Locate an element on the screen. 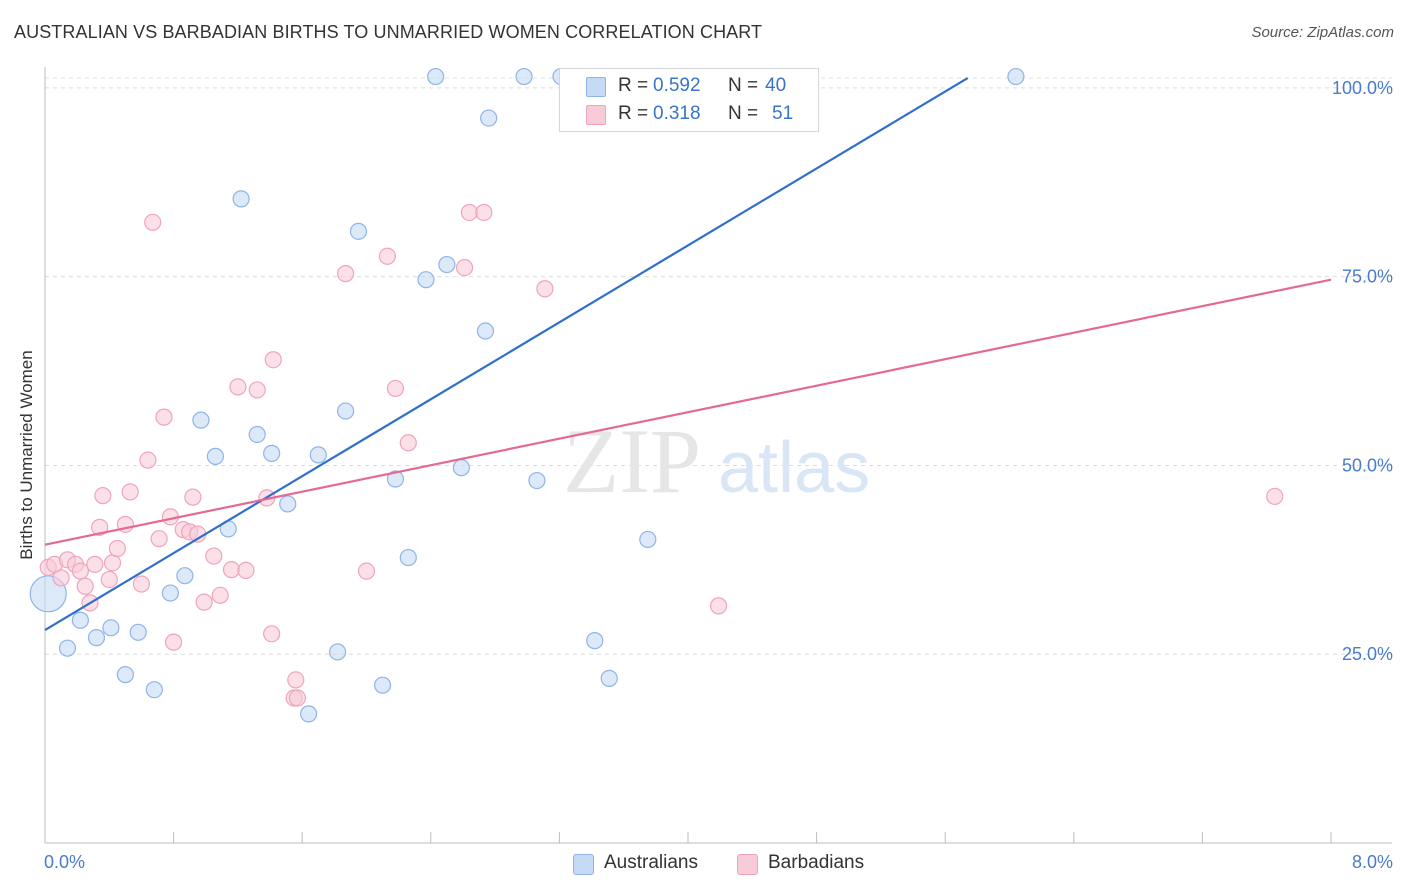  y-tick-label: 25.0% is located at coordinates (1367, 654).